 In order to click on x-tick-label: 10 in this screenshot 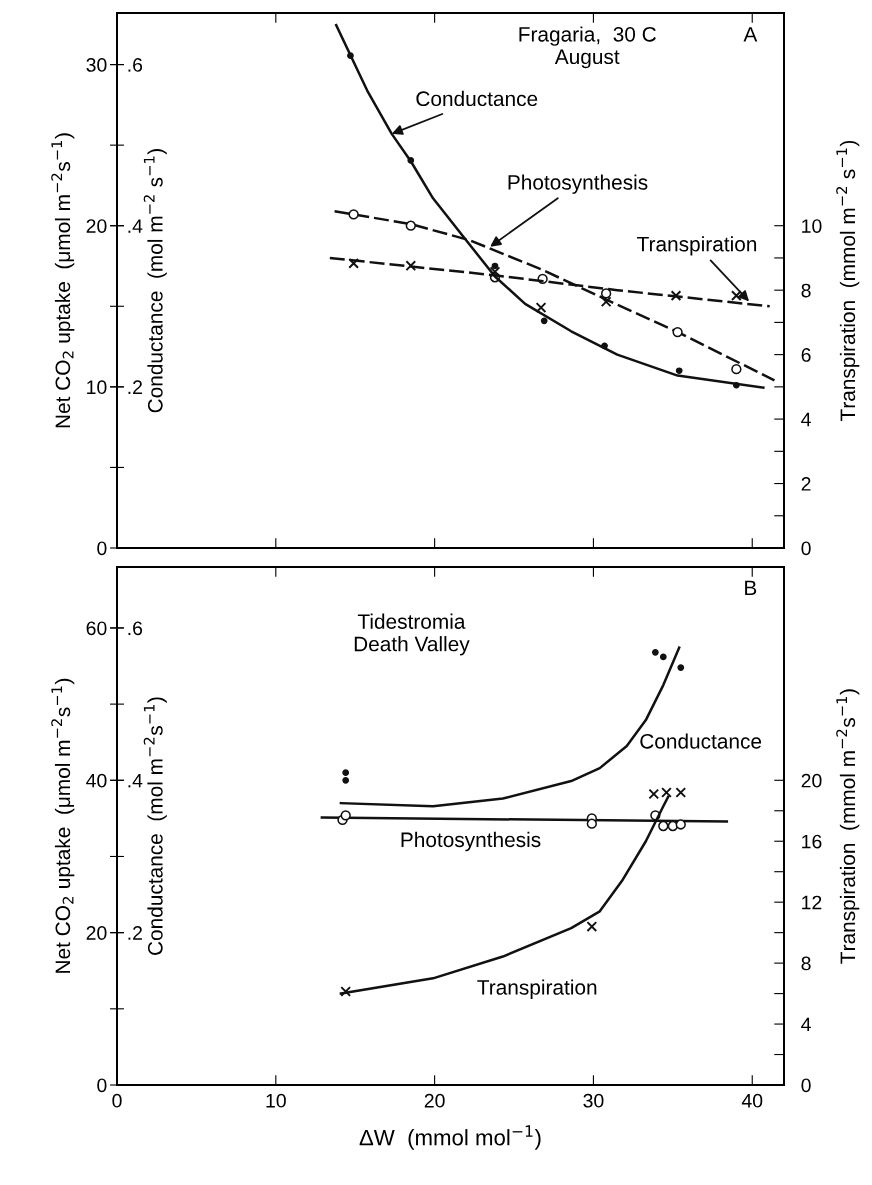, I will do `click(276, 1100)`.